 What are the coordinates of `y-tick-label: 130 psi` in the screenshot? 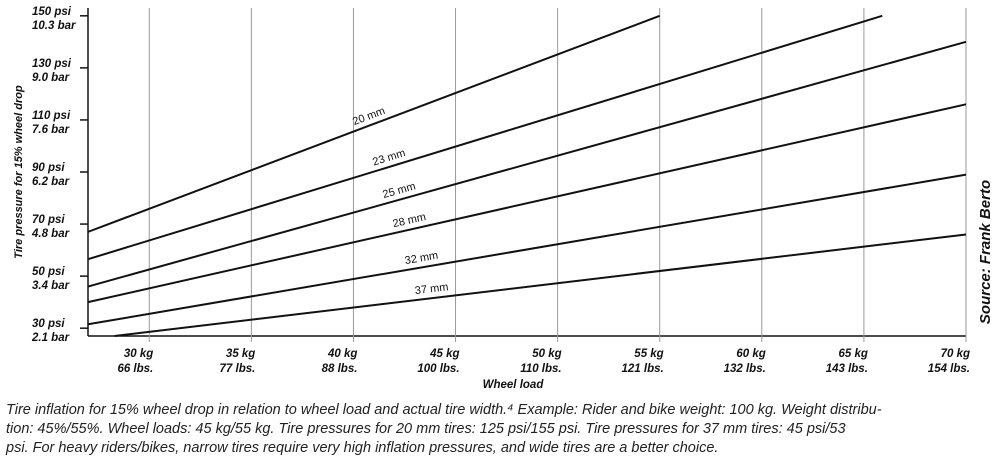 It's located at (52, 64).